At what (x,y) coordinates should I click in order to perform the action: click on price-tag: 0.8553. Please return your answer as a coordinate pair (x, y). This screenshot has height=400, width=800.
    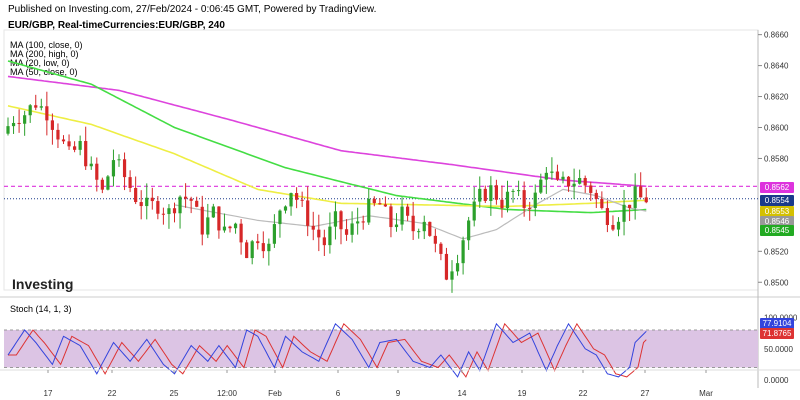
    Looking at the image, I should click on (777, 211).